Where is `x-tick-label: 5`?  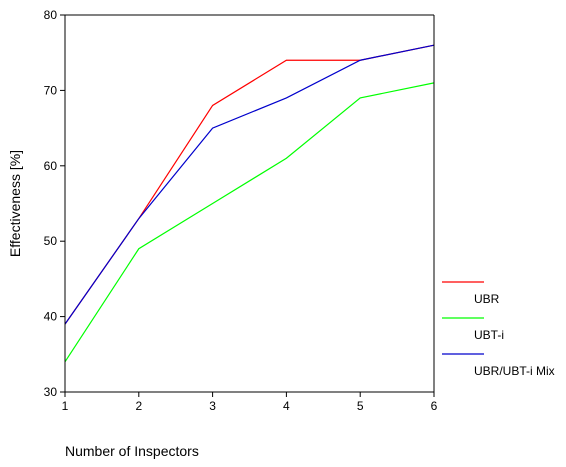
x-tick-label: 5 is located at coordinates (360, 406).